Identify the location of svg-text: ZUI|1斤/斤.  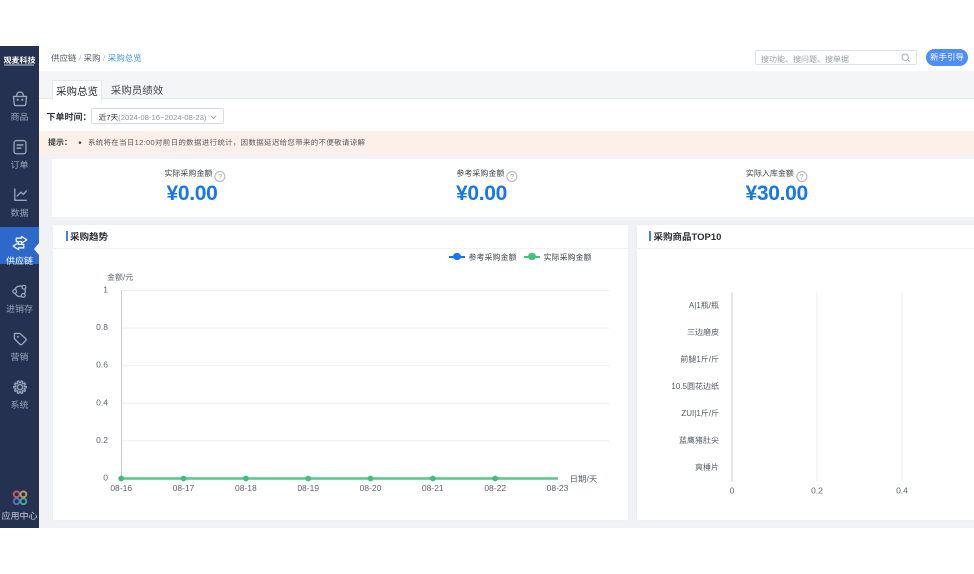
(700, 413).